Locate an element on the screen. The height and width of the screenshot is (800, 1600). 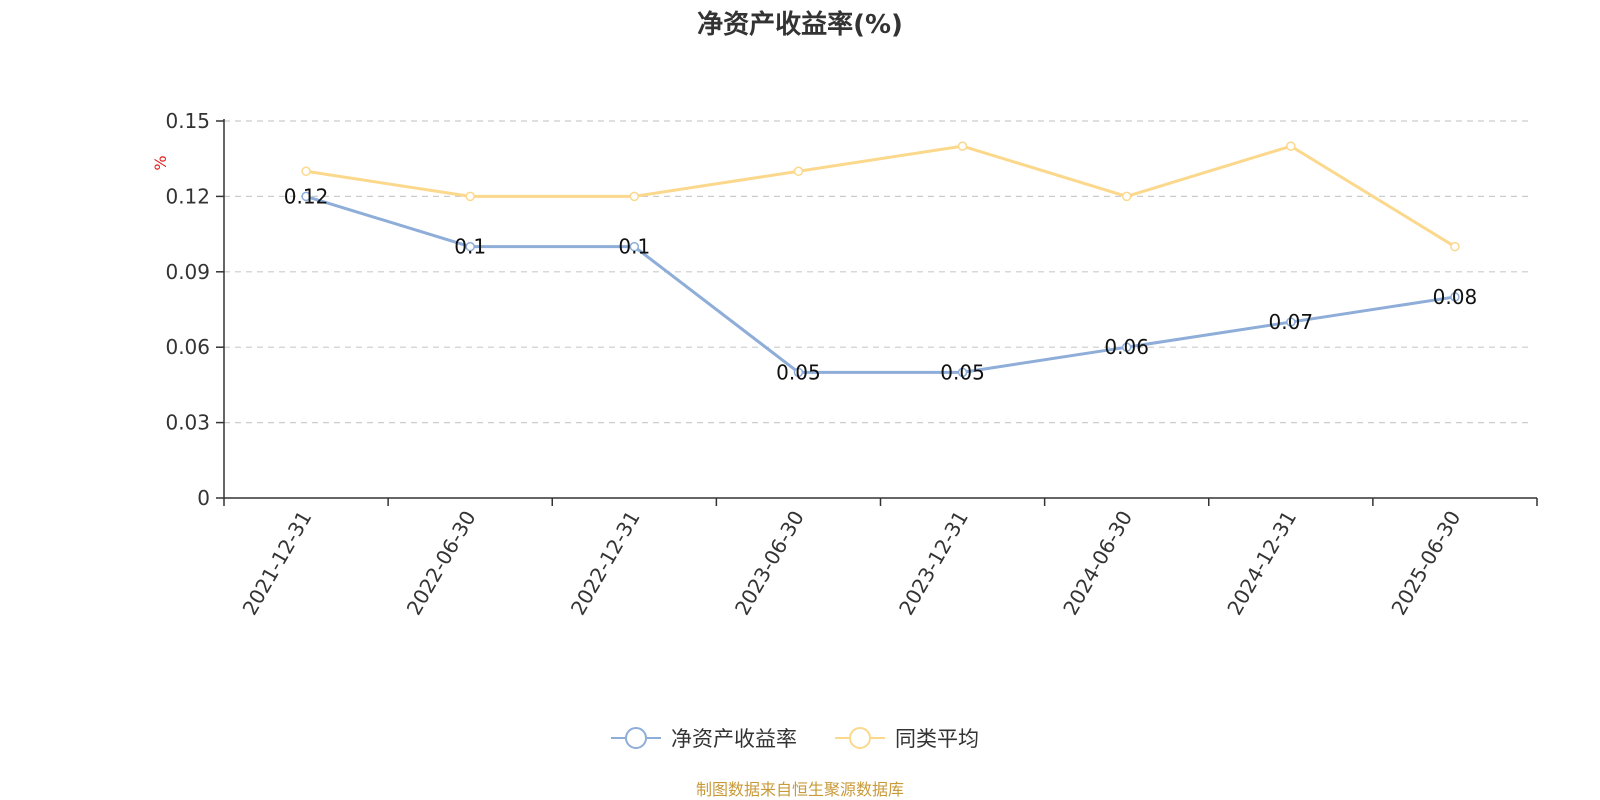
y-tick-label-3: 0.09 is located at coordinates (187, 272).